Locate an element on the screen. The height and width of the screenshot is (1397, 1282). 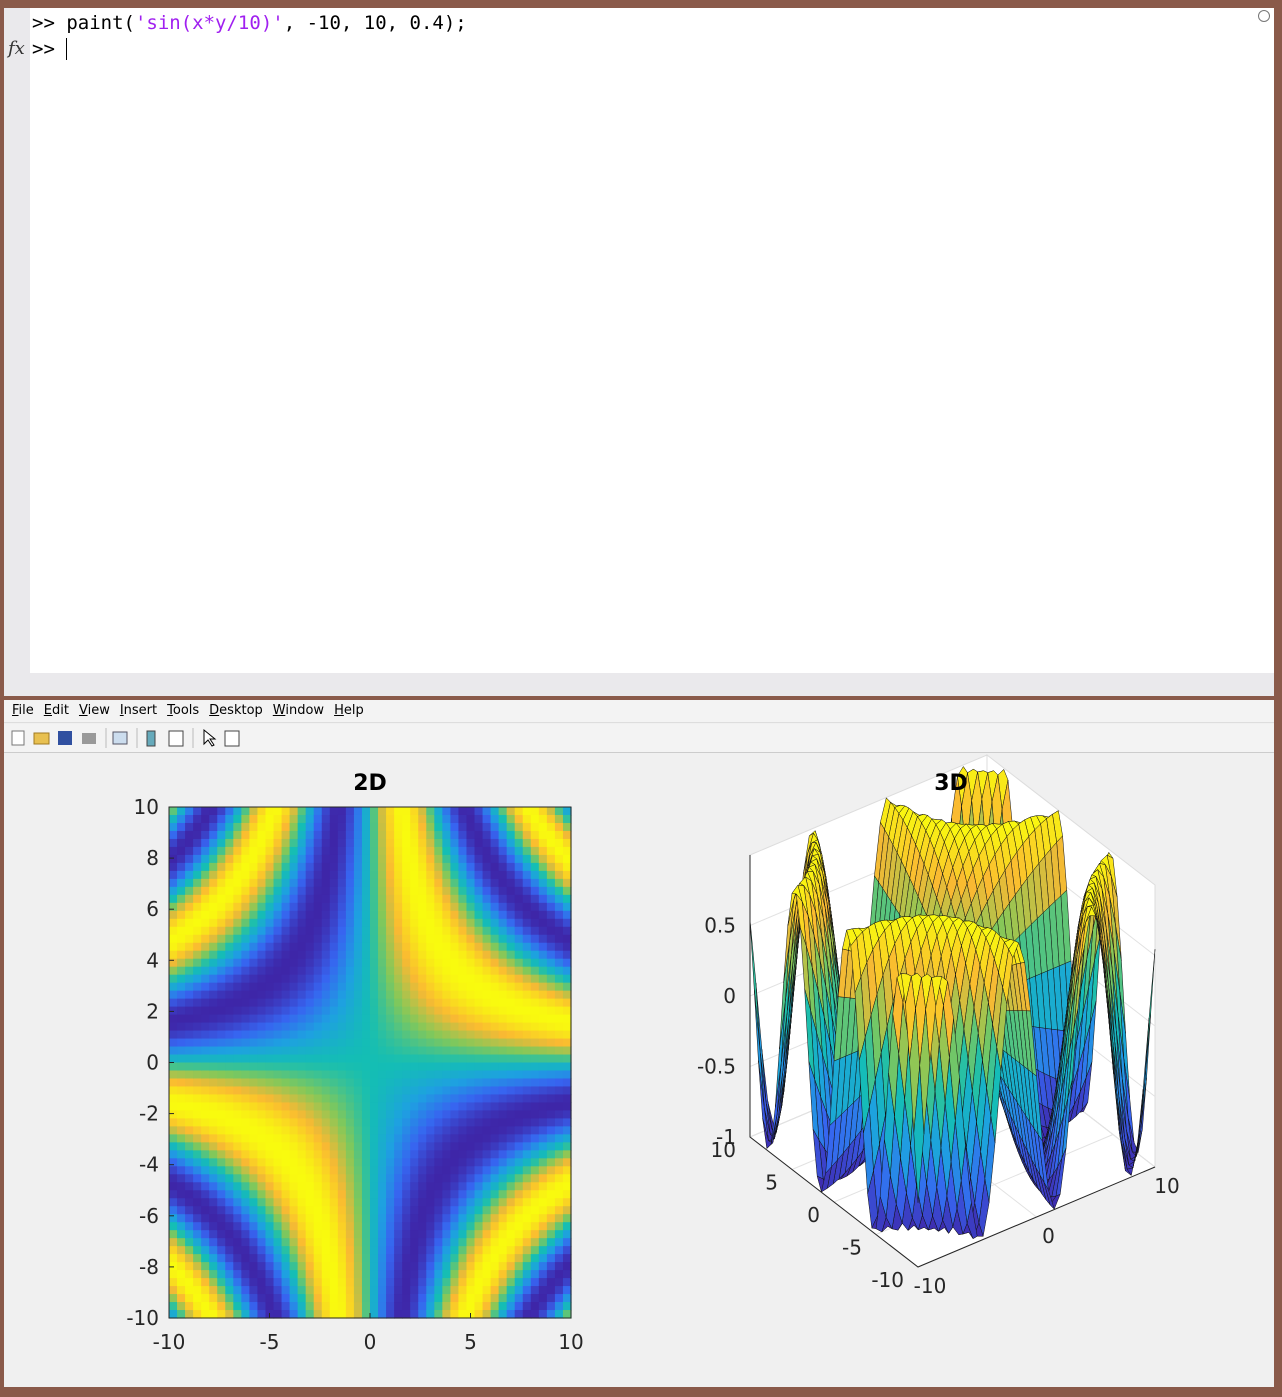
legend-icon is located at coordinates (176, 738).